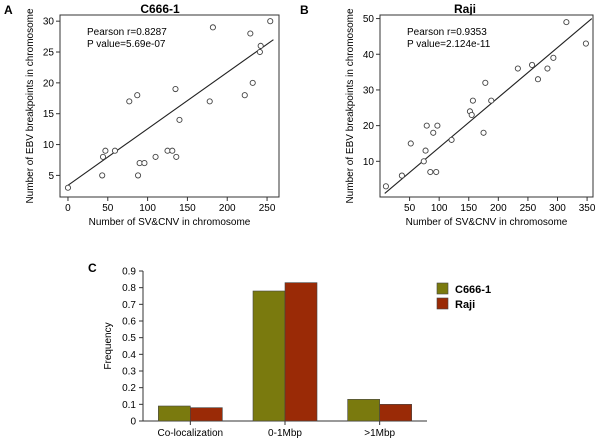  What do you see at coordinates (129, 305) in the screenshot?
I see `bar-y-tick-label: 0.7` at bounding box center [129, 305].